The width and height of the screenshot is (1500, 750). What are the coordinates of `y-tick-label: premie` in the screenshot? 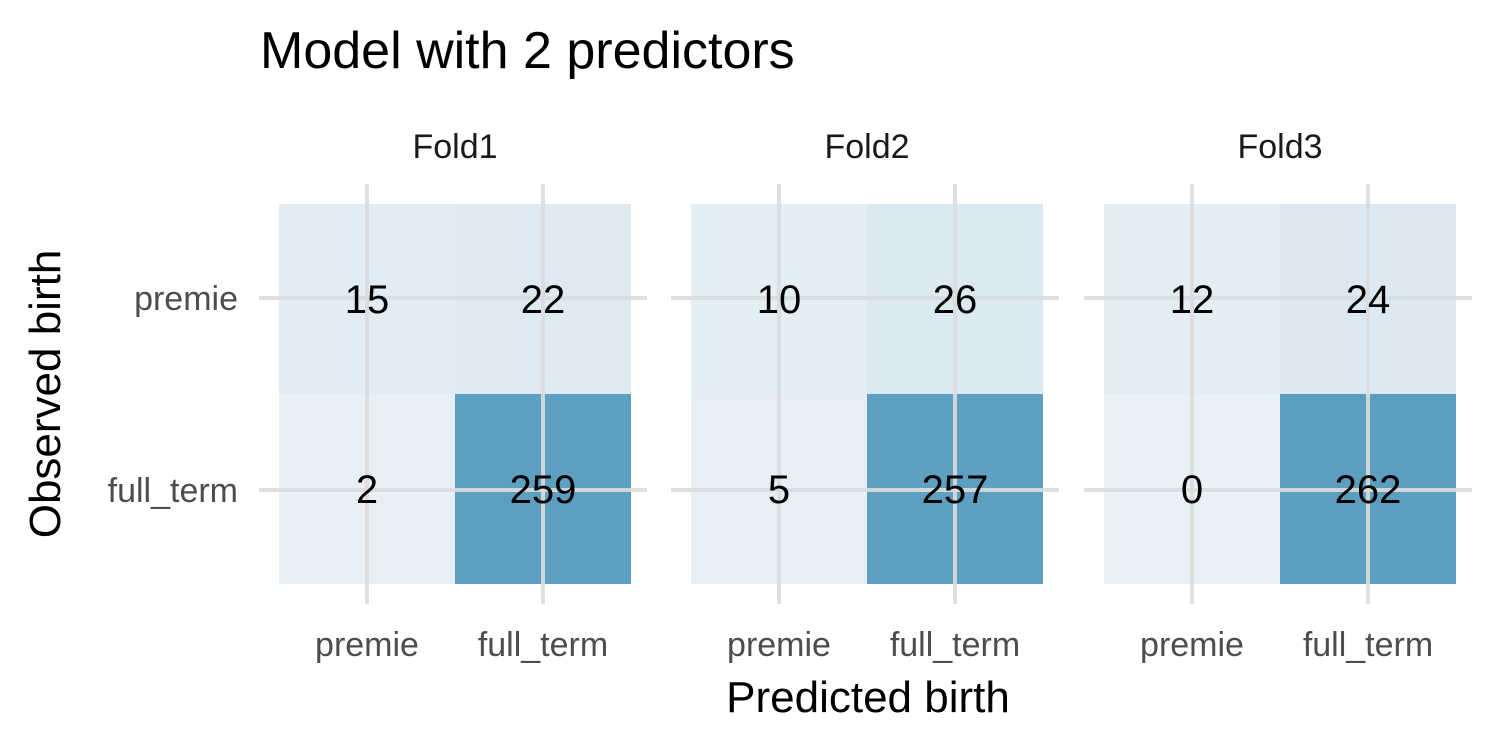 It's located at (186, 299).